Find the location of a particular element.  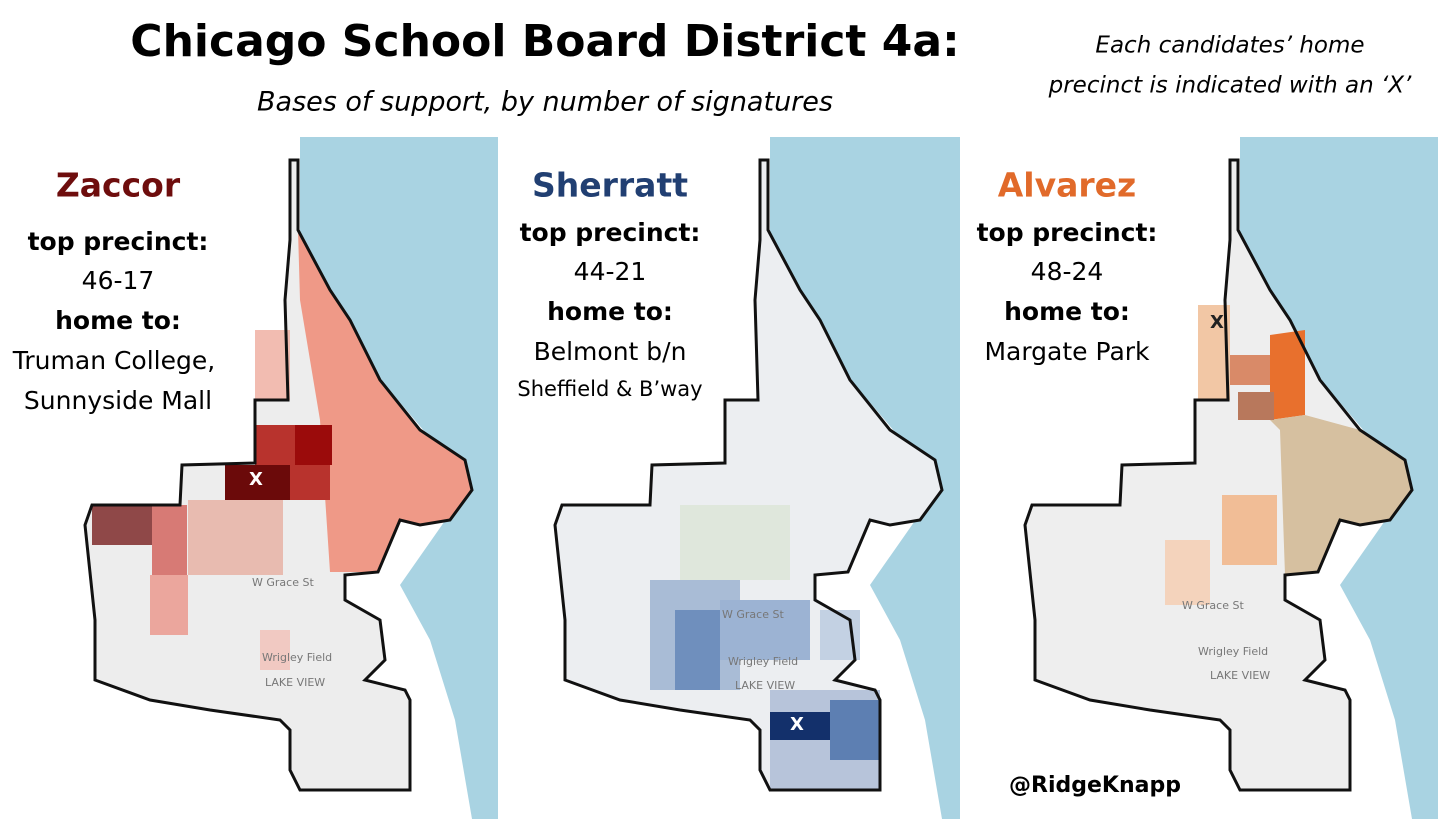

park is located at coordinates (735, 542).